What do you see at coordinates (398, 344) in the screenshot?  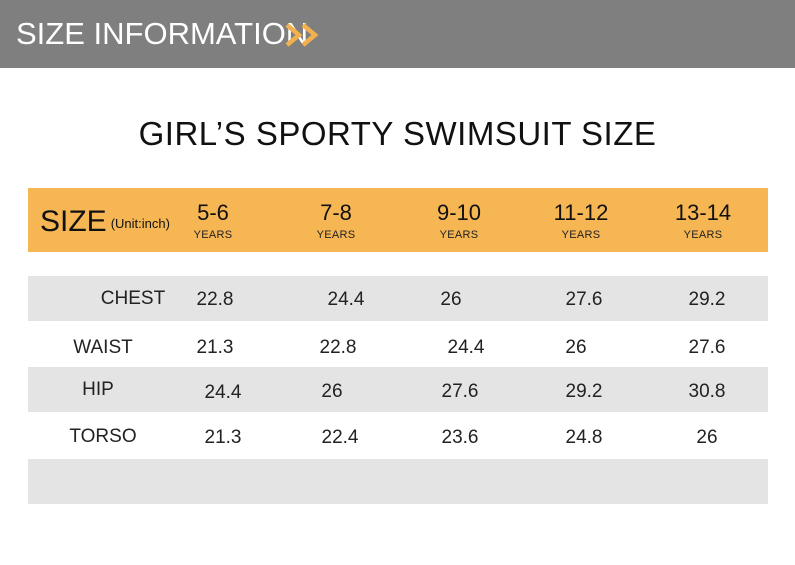 I see `table-row-waist: WAIST 21.3 22.8 24.4 26 27.6` at bounding box center [398, 344].